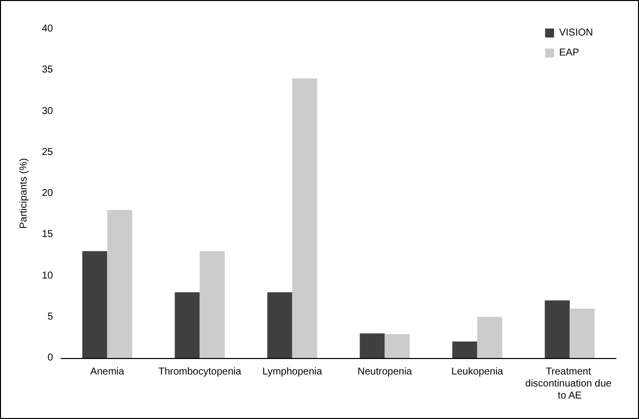  Describe the element at coordinates (477, 372) in the screenshot. I see `x-tick-label: Leukopenia` at that location.